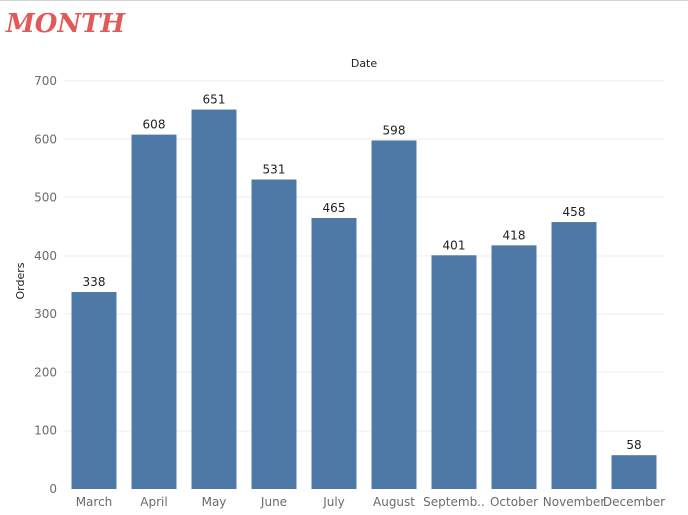 Image resolution: width=688 pixels, height=515 pixels. What do you see at coordinates (66, 24) in the screenshot?
I see `page-title: MONTH` at bounding box center [66, 24].